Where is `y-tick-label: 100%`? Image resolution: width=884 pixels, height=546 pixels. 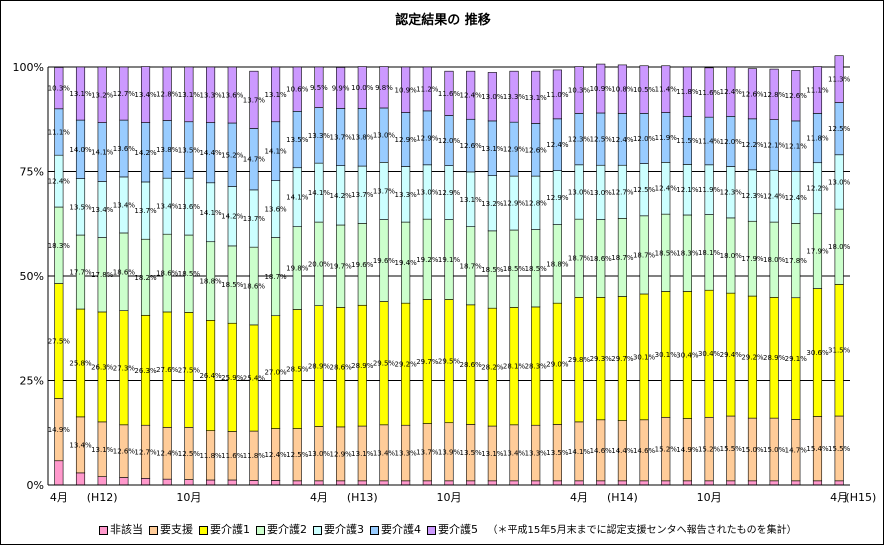
y-tick-label: 100% is located at coordinates (28, 67).